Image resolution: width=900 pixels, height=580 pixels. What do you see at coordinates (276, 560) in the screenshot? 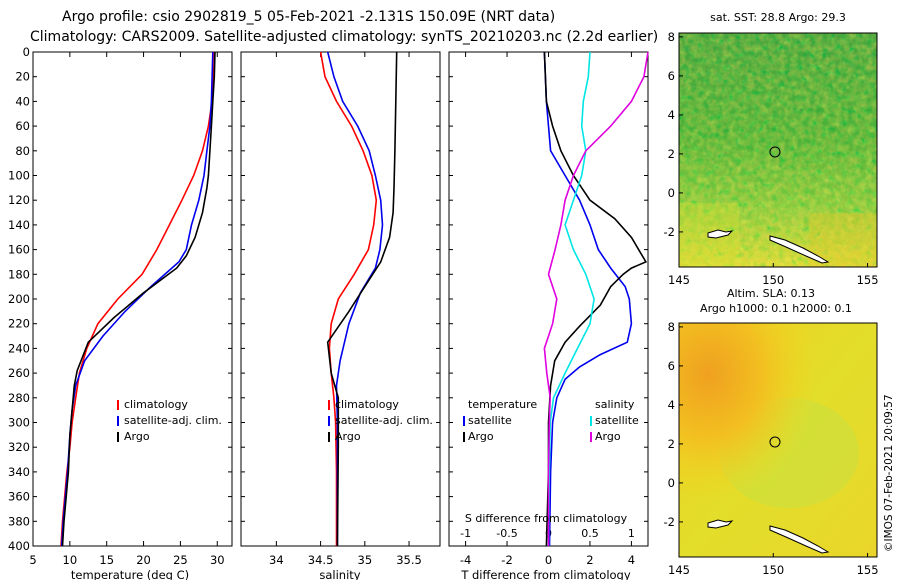
I see `x-tick-label: 34` at bounding box center [276, 560].